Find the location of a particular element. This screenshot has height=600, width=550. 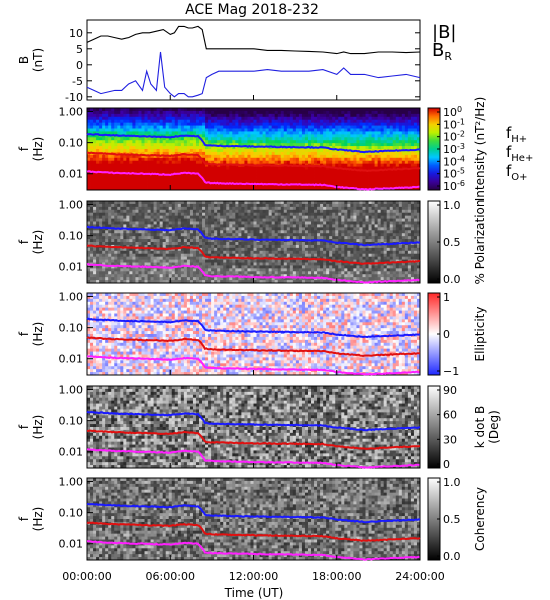

spec-tick-label-2-2: 0.01 is located at coordinates (71, 359).